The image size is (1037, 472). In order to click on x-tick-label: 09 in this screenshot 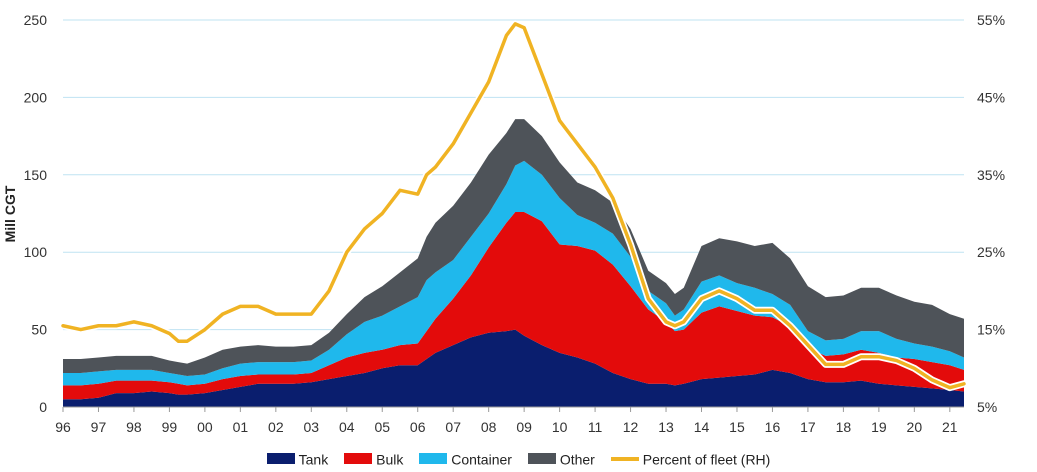, I will do `click(524, 427)`.